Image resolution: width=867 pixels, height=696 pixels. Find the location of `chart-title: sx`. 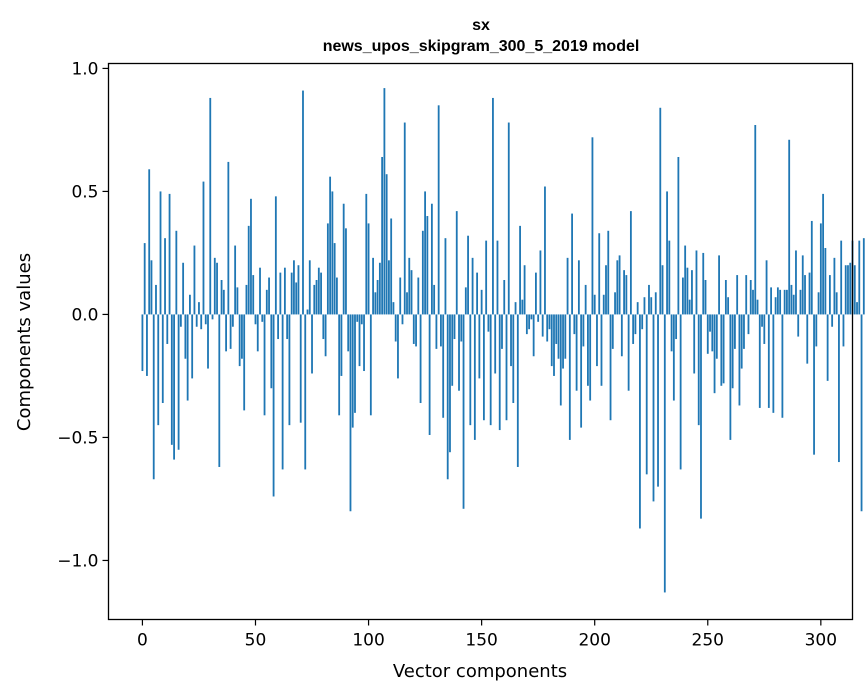

chart-title: sx is located at coordinates (481, 25).